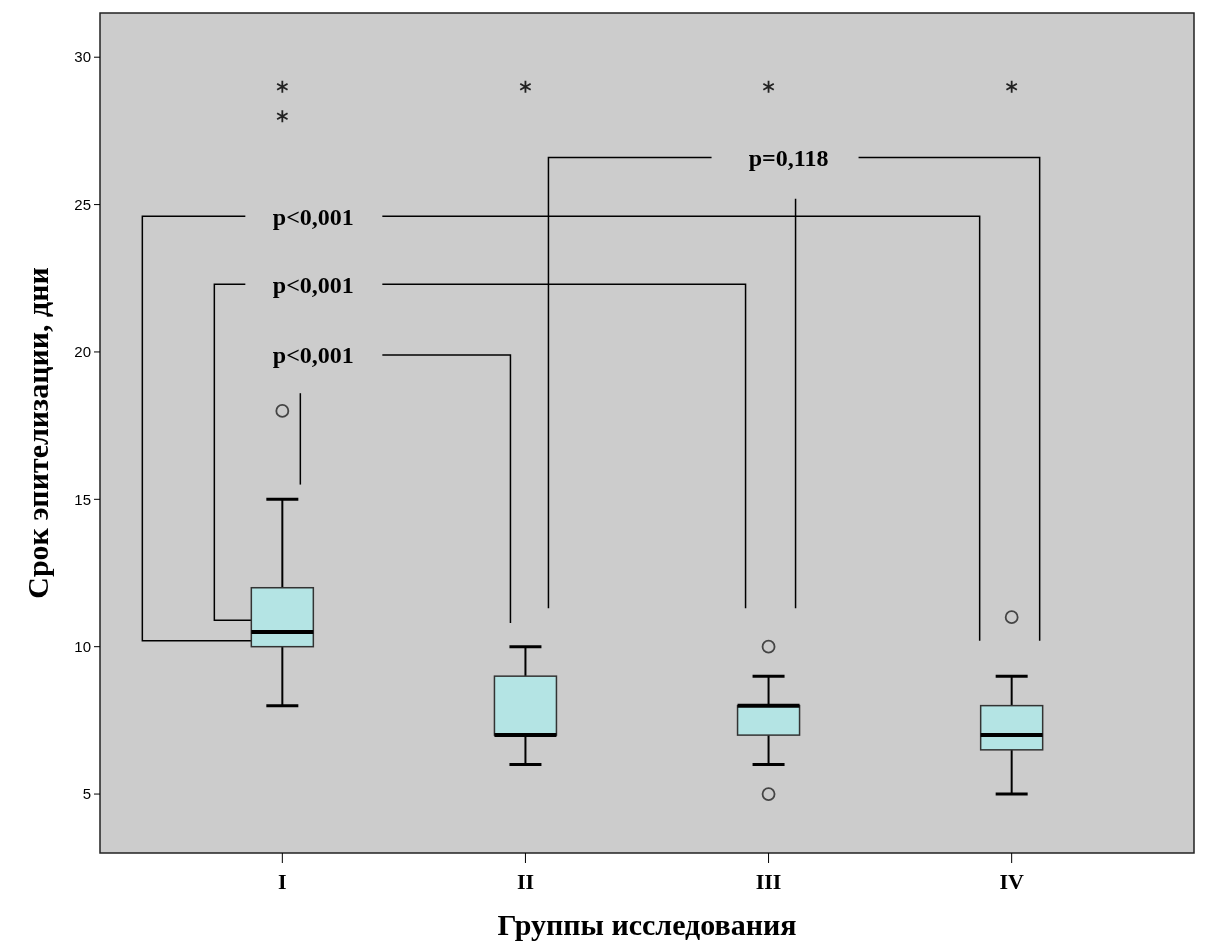 This screenshot has height=951, width=1214. Describe the element at coordinates (37, 433) in the screenshot. I see `y-axis-title: Срок эпителизации, дни` at that location.